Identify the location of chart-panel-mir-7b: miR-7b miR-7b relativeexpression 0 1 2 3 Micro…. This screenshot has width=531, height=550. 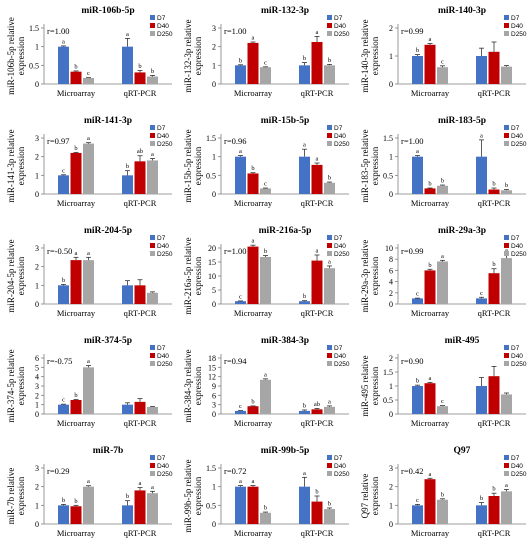
(89, 492).